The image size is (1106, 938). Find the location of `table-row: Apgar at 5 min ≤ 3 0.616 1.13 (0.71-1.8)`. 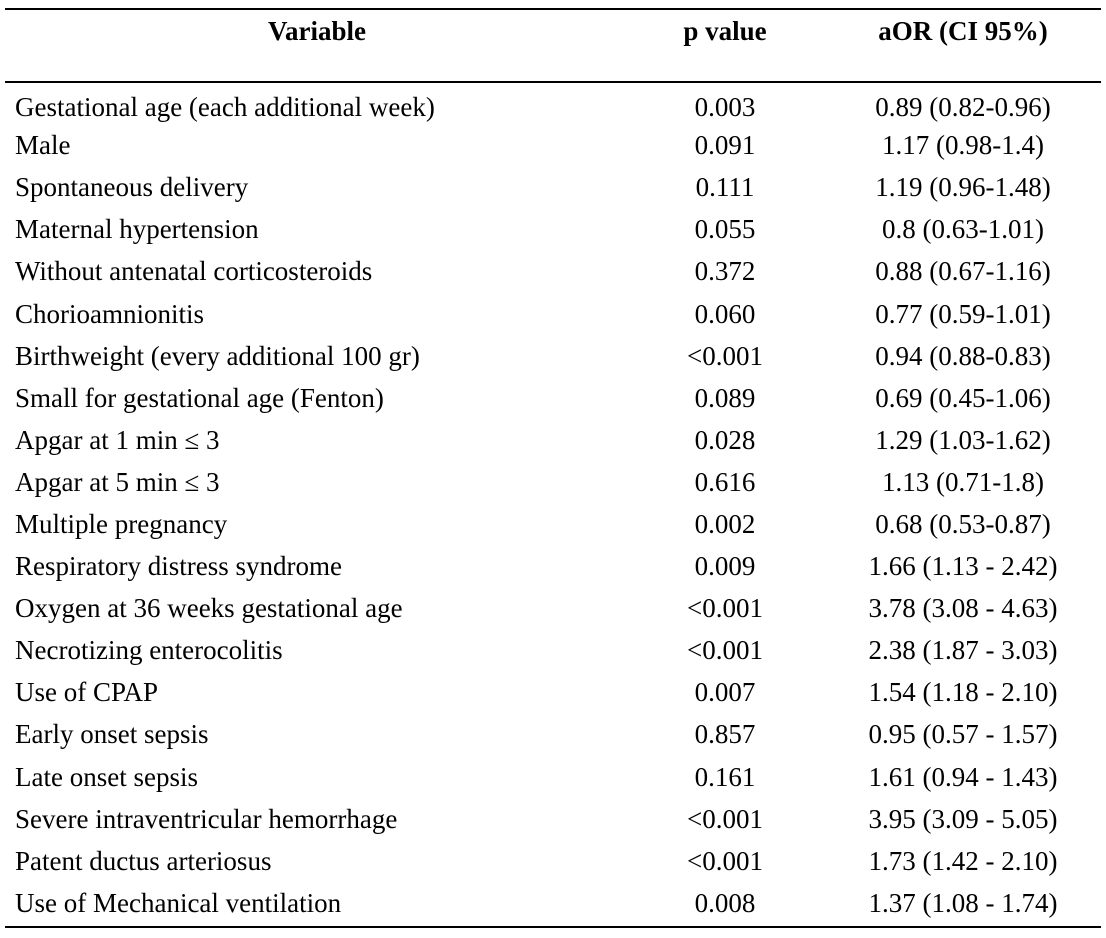

table-row: Apgar at 5 min ≤ 3 0.616 1.13 (0.71-1.8) is located at coordinates (553, 482).